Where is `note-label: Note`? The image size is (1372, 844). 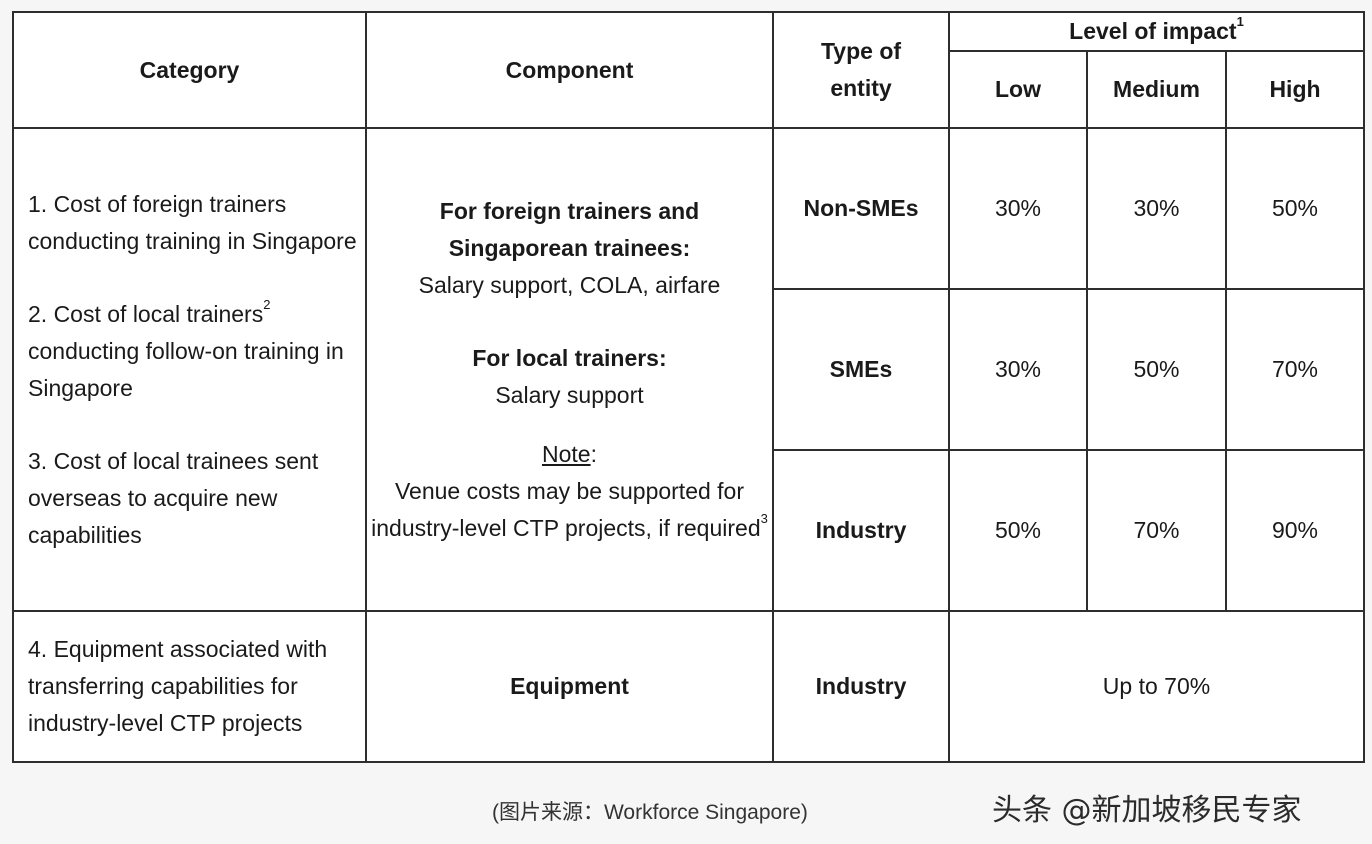 note-label: Note is located at coordinates (566, 453).